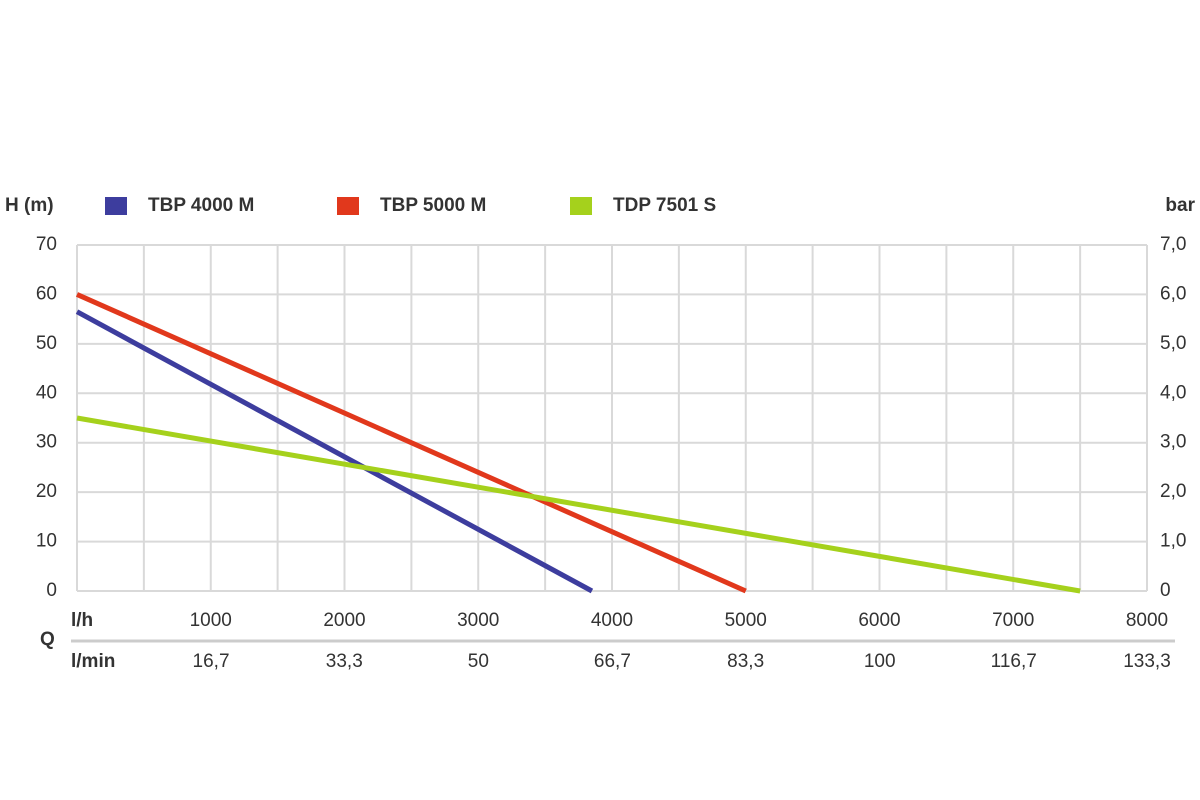 This screenshot has width=1200, height=800. What do you see at coordinates (664, 205) in the screenshot?
I see `legend-label: TDP 7501 S` at bounding box center [664, 205].